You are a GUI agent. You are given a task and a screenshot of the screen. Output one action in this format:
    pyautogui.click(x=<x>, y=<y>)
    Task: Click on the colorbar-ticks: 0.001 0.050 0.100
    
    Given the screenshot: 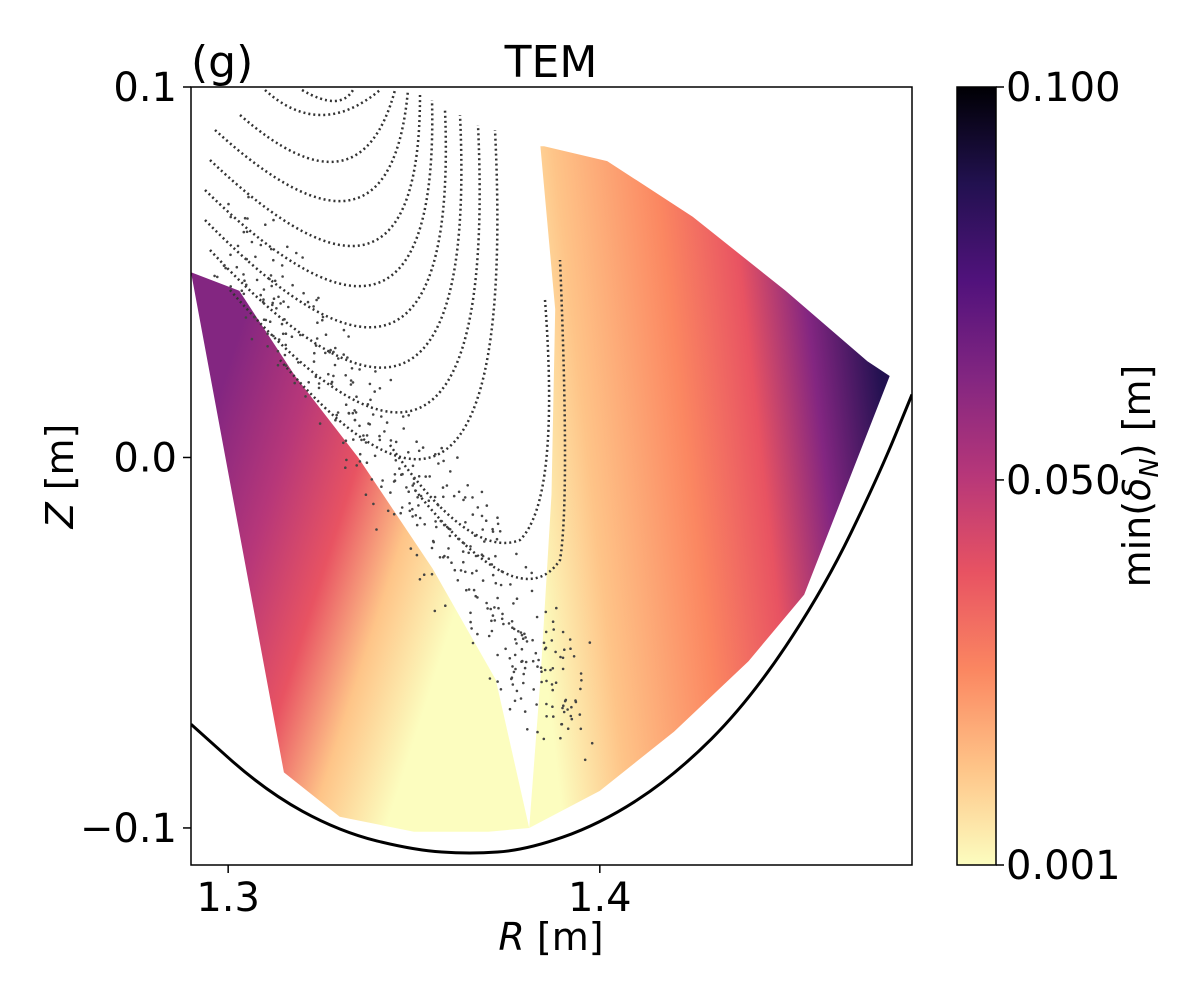 What is the action you would take?
    pyautogui.click(x=1058, y=477)
    